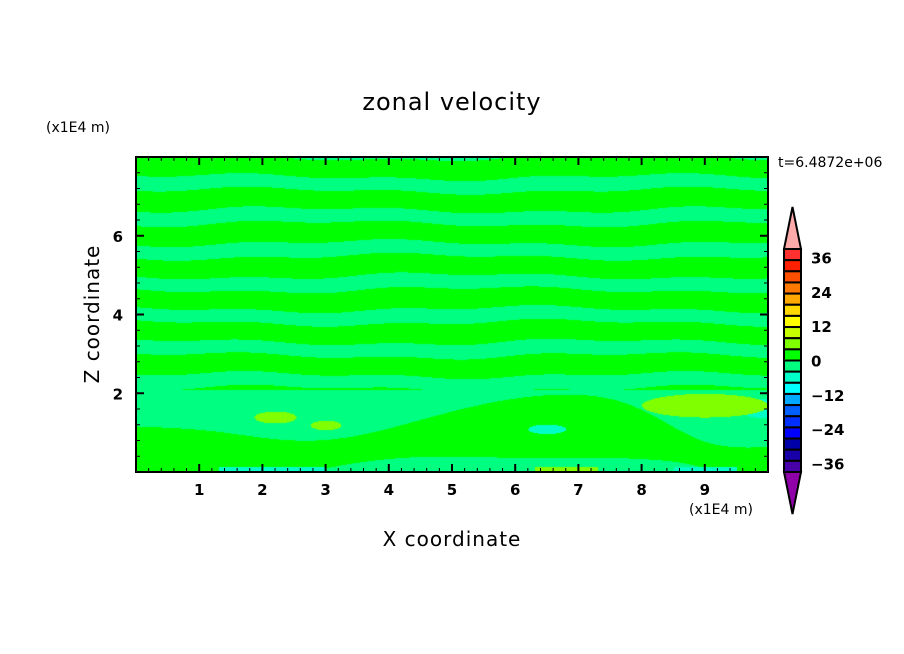  What do you see at coordinates (578, 490) in the screenshot?
I see `x-tick-label: 7` at bounding box center [578, 490].